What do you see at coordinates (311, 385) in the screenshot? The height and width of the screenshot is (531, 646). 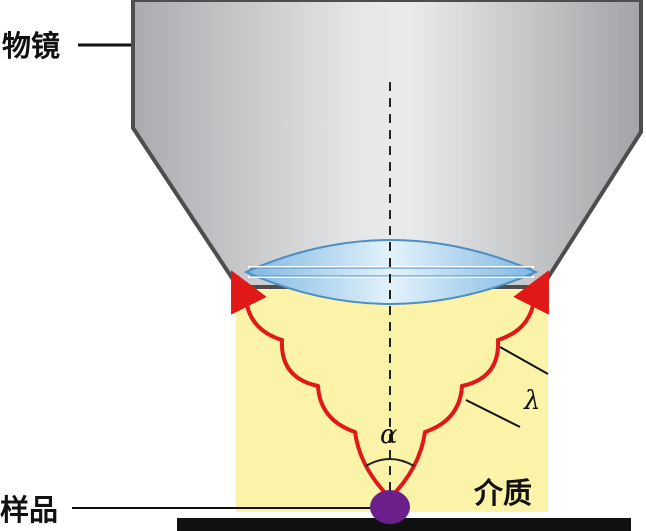 I see `left-light-ray` at bounding box center [311, 385].